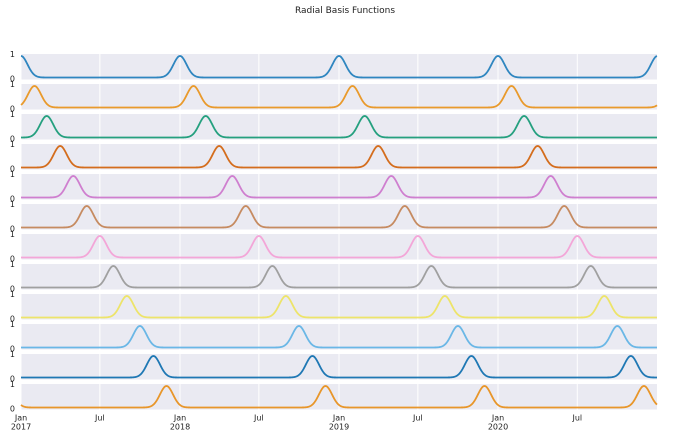 The width and height of the screenshot is (690, 444). I want to click on rbf-panel-10: 10, so click(333, 337).